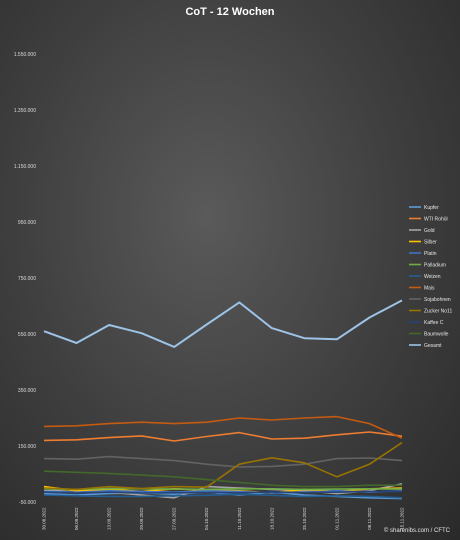 The height and width of the screenshot is (540, 460). What do you see at coordinates (109, 518) in the screenshot?
I see `x-tick-label: 13.09.2022` at bounding box center [109, 518].